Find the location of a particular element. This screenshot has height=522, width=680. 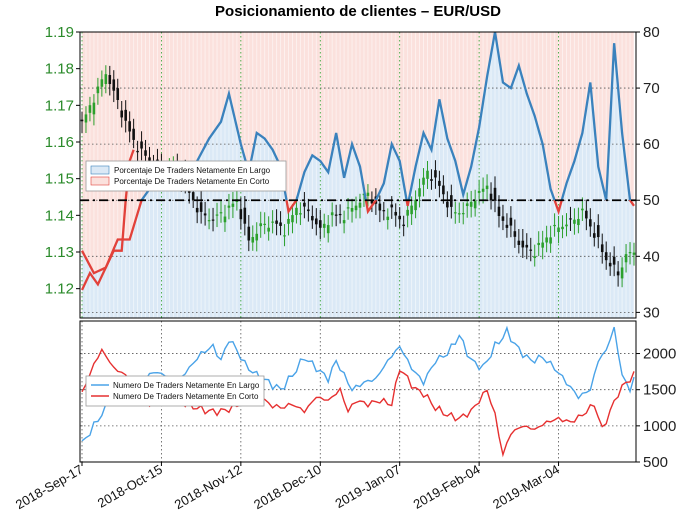

date-tick-label: 2019-Mar-04 is located at coordinates (526, 487).